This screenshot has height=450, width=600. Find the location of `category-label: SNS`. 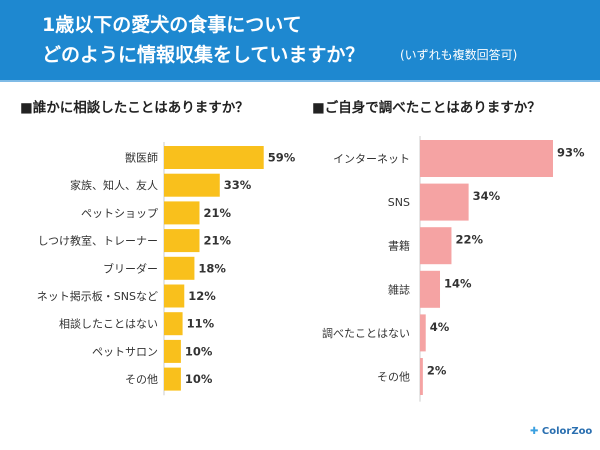

category-label: SNS is located at coordinates (399, 202).